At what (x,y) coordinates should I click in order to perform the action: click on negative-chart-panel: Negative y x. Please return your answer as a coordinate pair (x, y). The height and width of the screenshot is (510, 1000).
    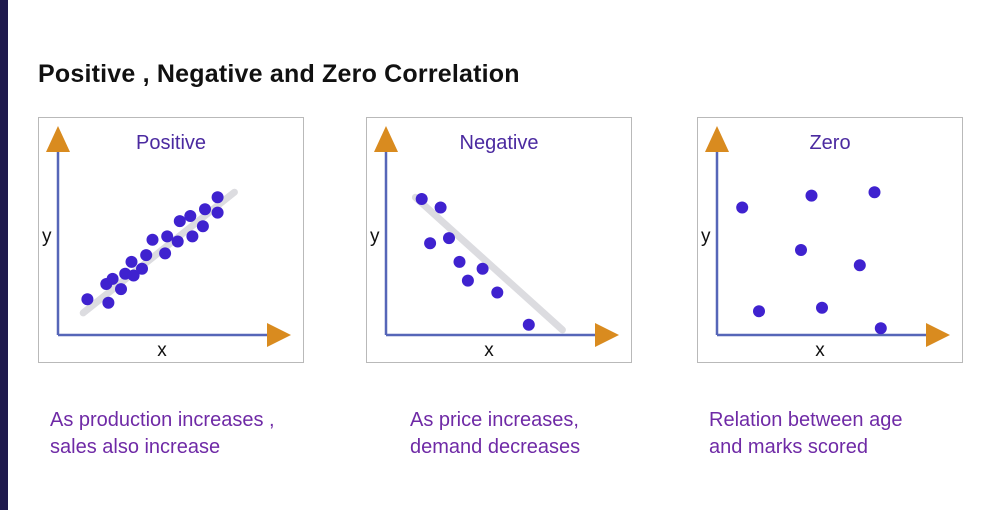
    Looking at the image, I should click on (499, 240).